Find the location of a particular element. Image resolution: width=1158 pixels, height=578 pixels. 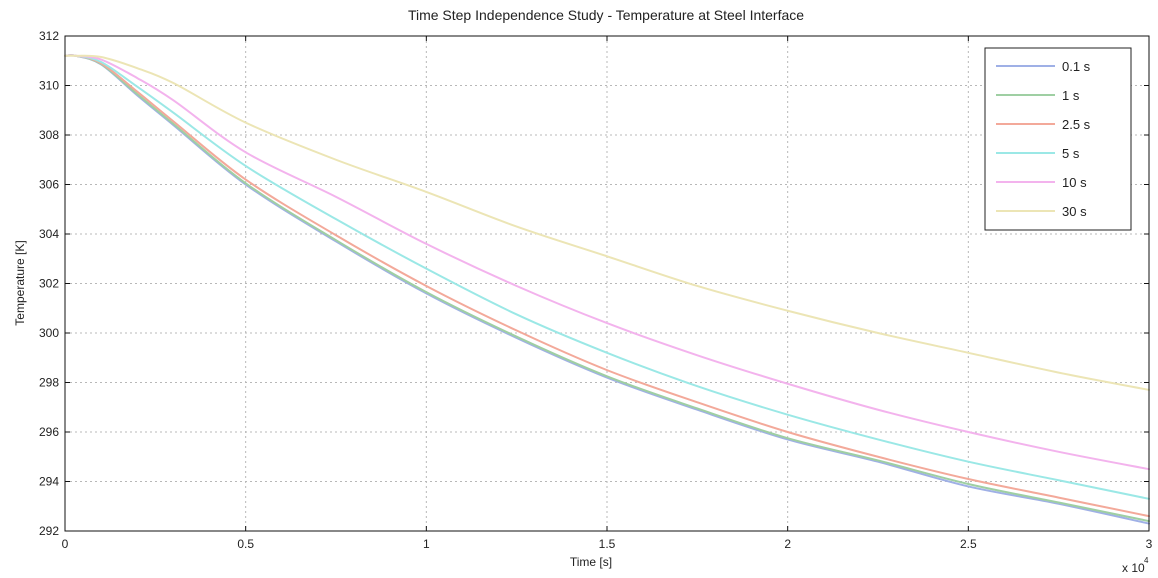

x-axis-label: Time [s] is located at coordinates (591, 562).